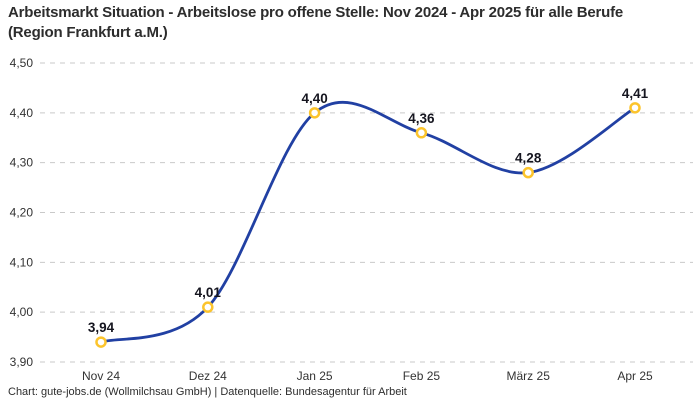 This screenshot has height=400, width=700. I want to click on x-tick-label: Feb 25, so click(422, 376).